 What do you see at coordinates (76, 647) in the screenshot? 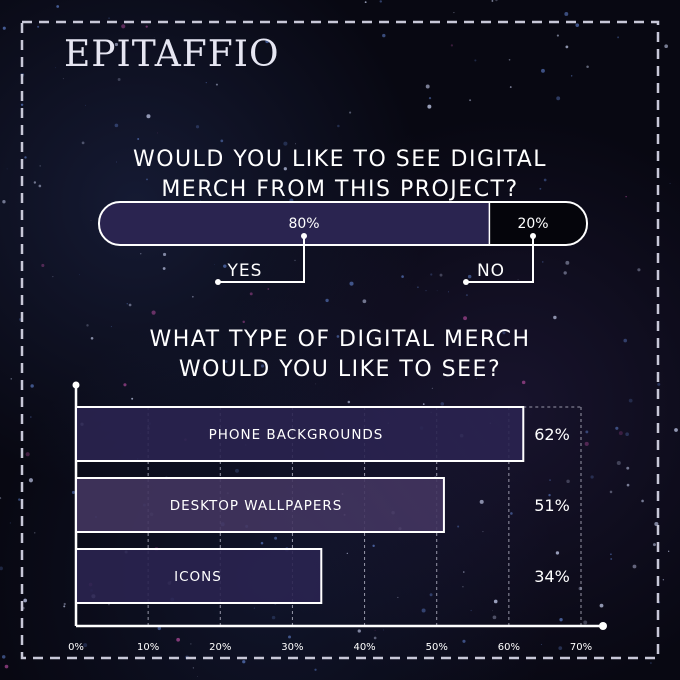
I see `x-tick-label: 0%` at bounding box center [76, 647].